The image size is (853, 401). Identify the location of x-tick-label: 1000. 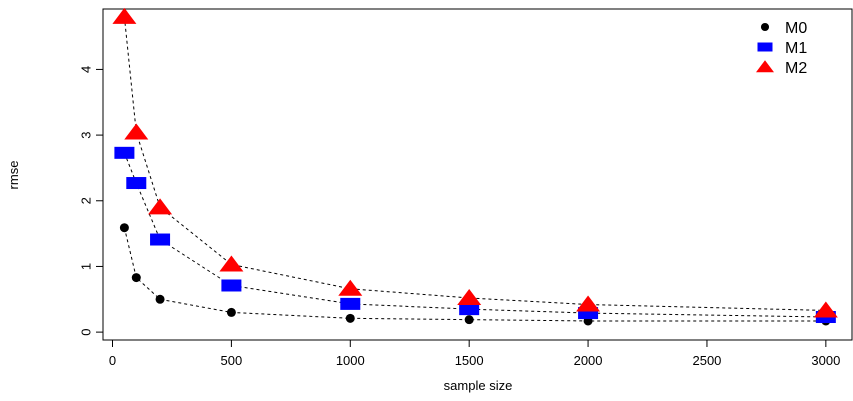
(350, 360).